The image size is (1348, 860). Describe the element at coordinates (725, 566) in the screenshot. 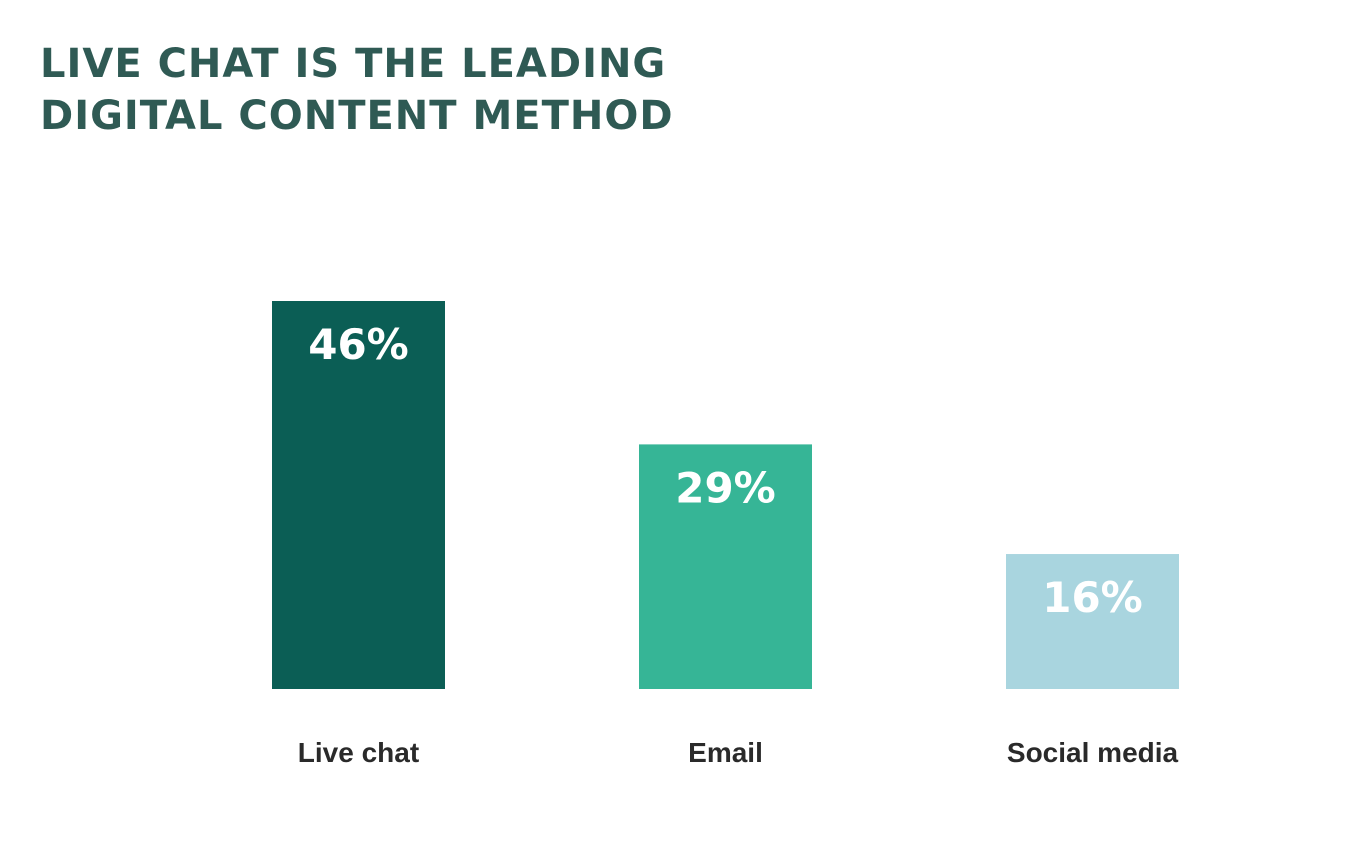

I see `bar-email` at that location.